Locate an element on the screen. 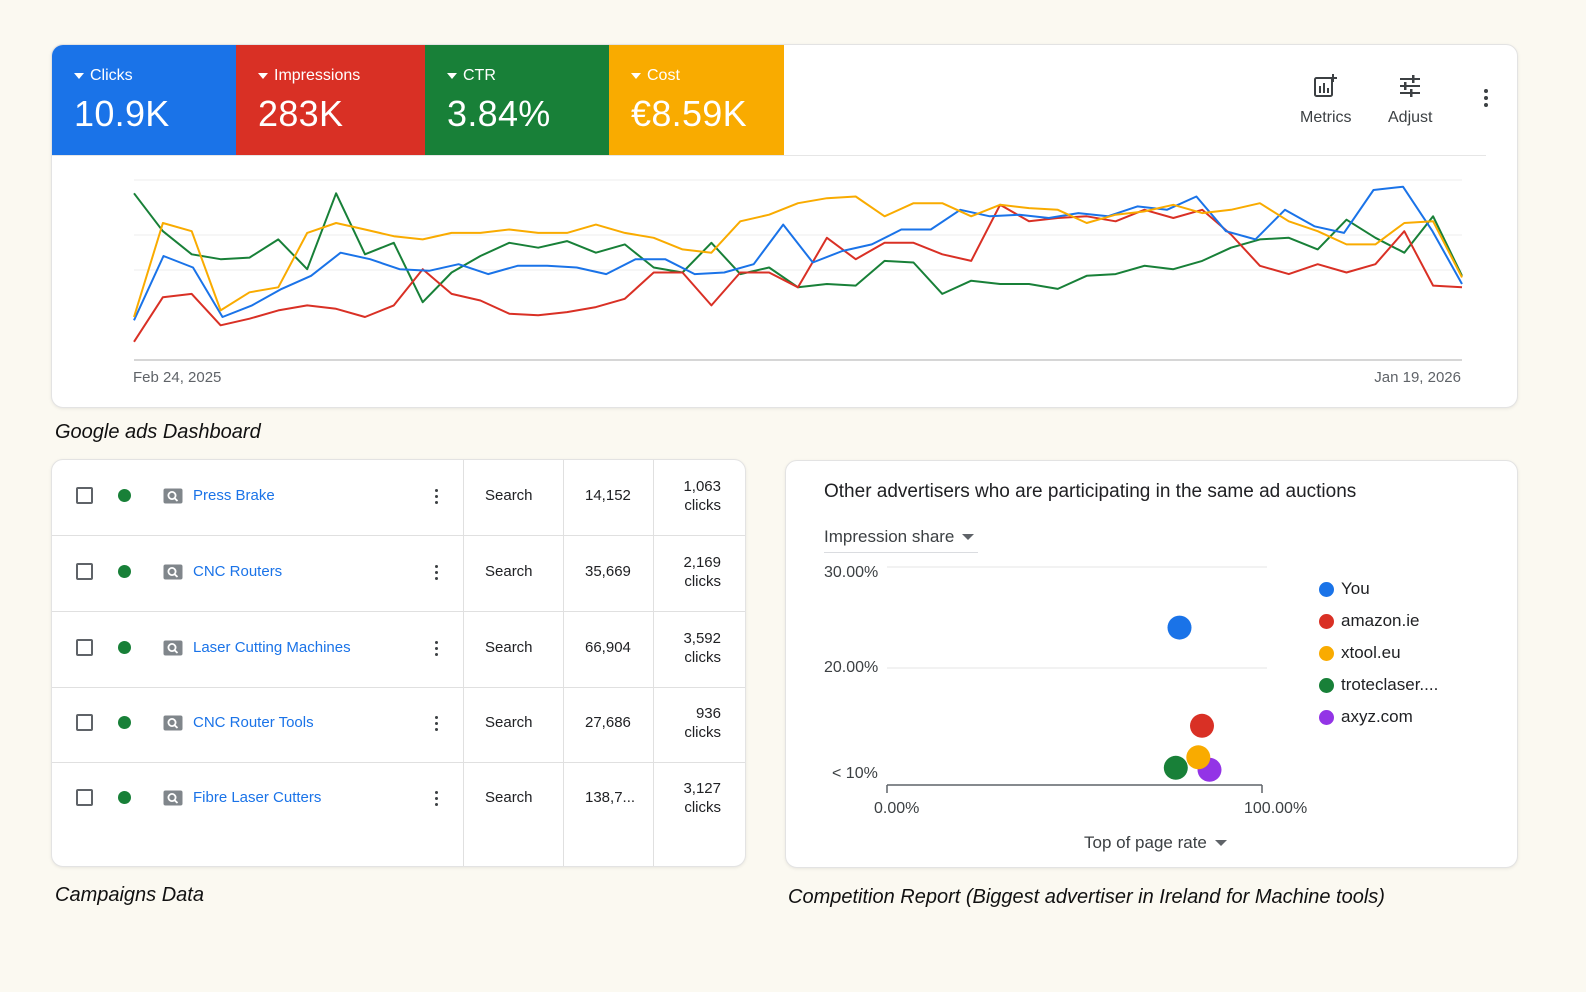 This screenshot has height=992, width=1586. legend-item-xtool: xtool.eu is located at coordinates (1378, 653).